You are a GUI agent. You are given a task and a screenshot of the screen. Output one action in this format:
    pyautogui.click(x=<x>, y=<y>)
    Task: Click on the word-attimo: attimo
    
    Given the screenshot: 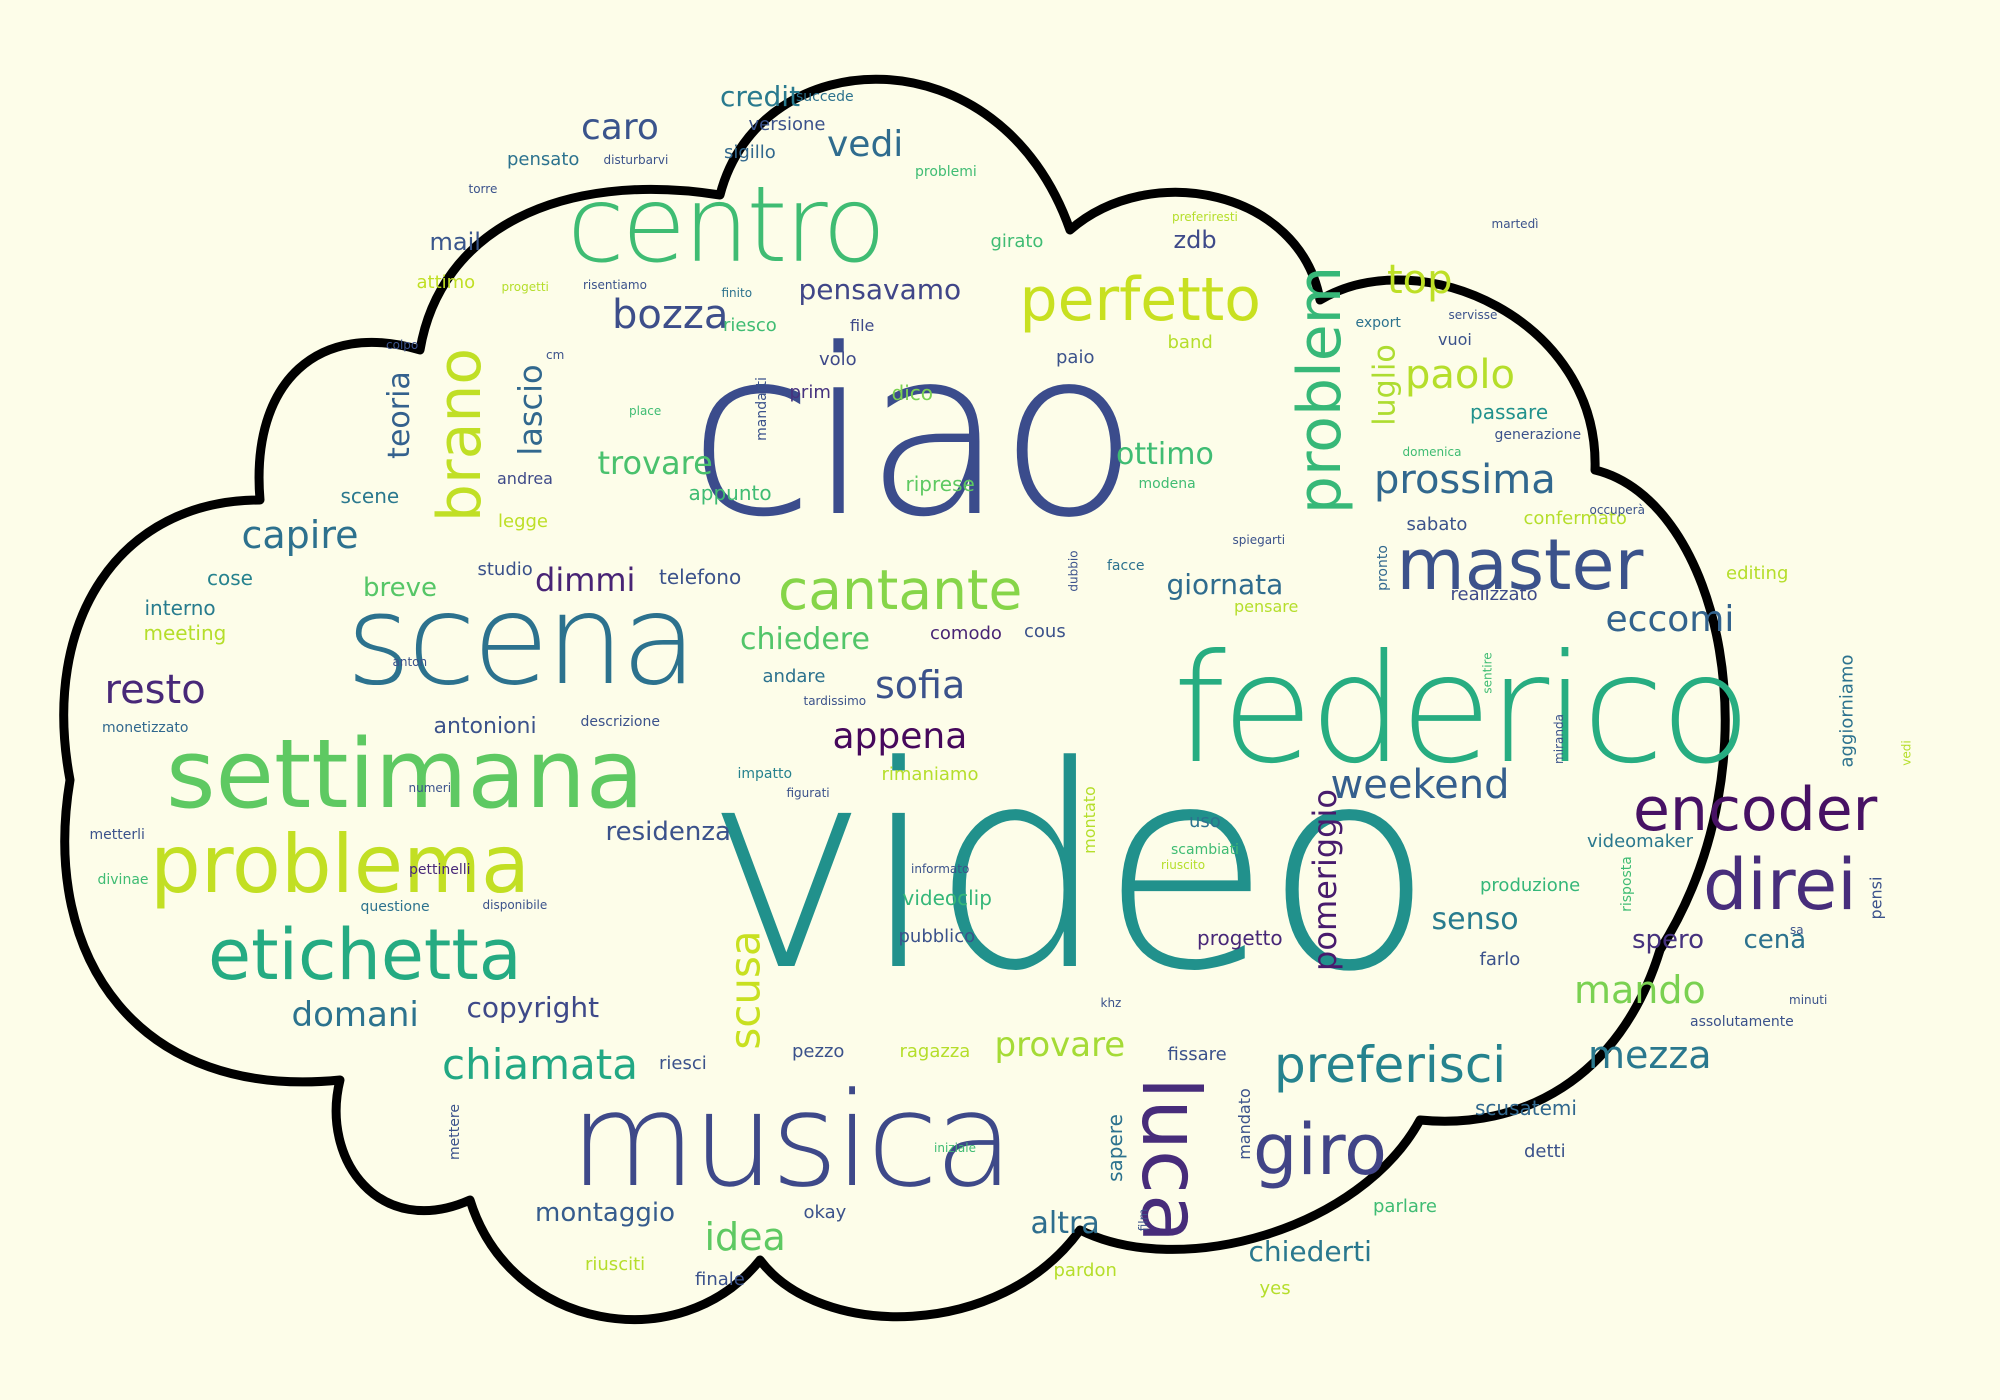 What is the action you would take?
    pyautogui.click(x=446, y=282)
    